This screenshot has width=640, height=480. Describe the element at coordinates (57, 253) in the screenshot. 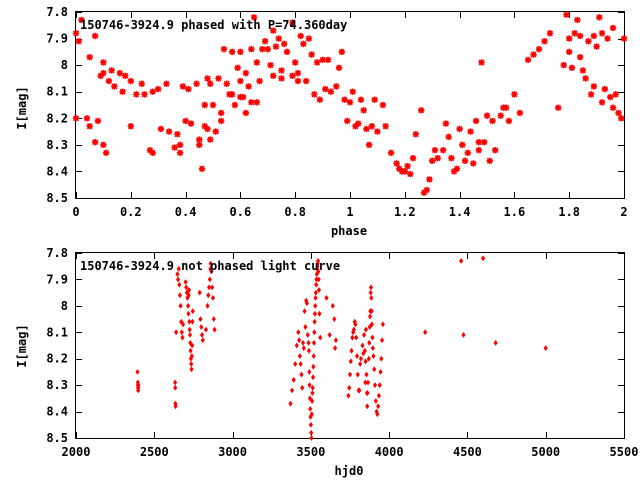

I see `y-tick-label: 7.8` at that location.